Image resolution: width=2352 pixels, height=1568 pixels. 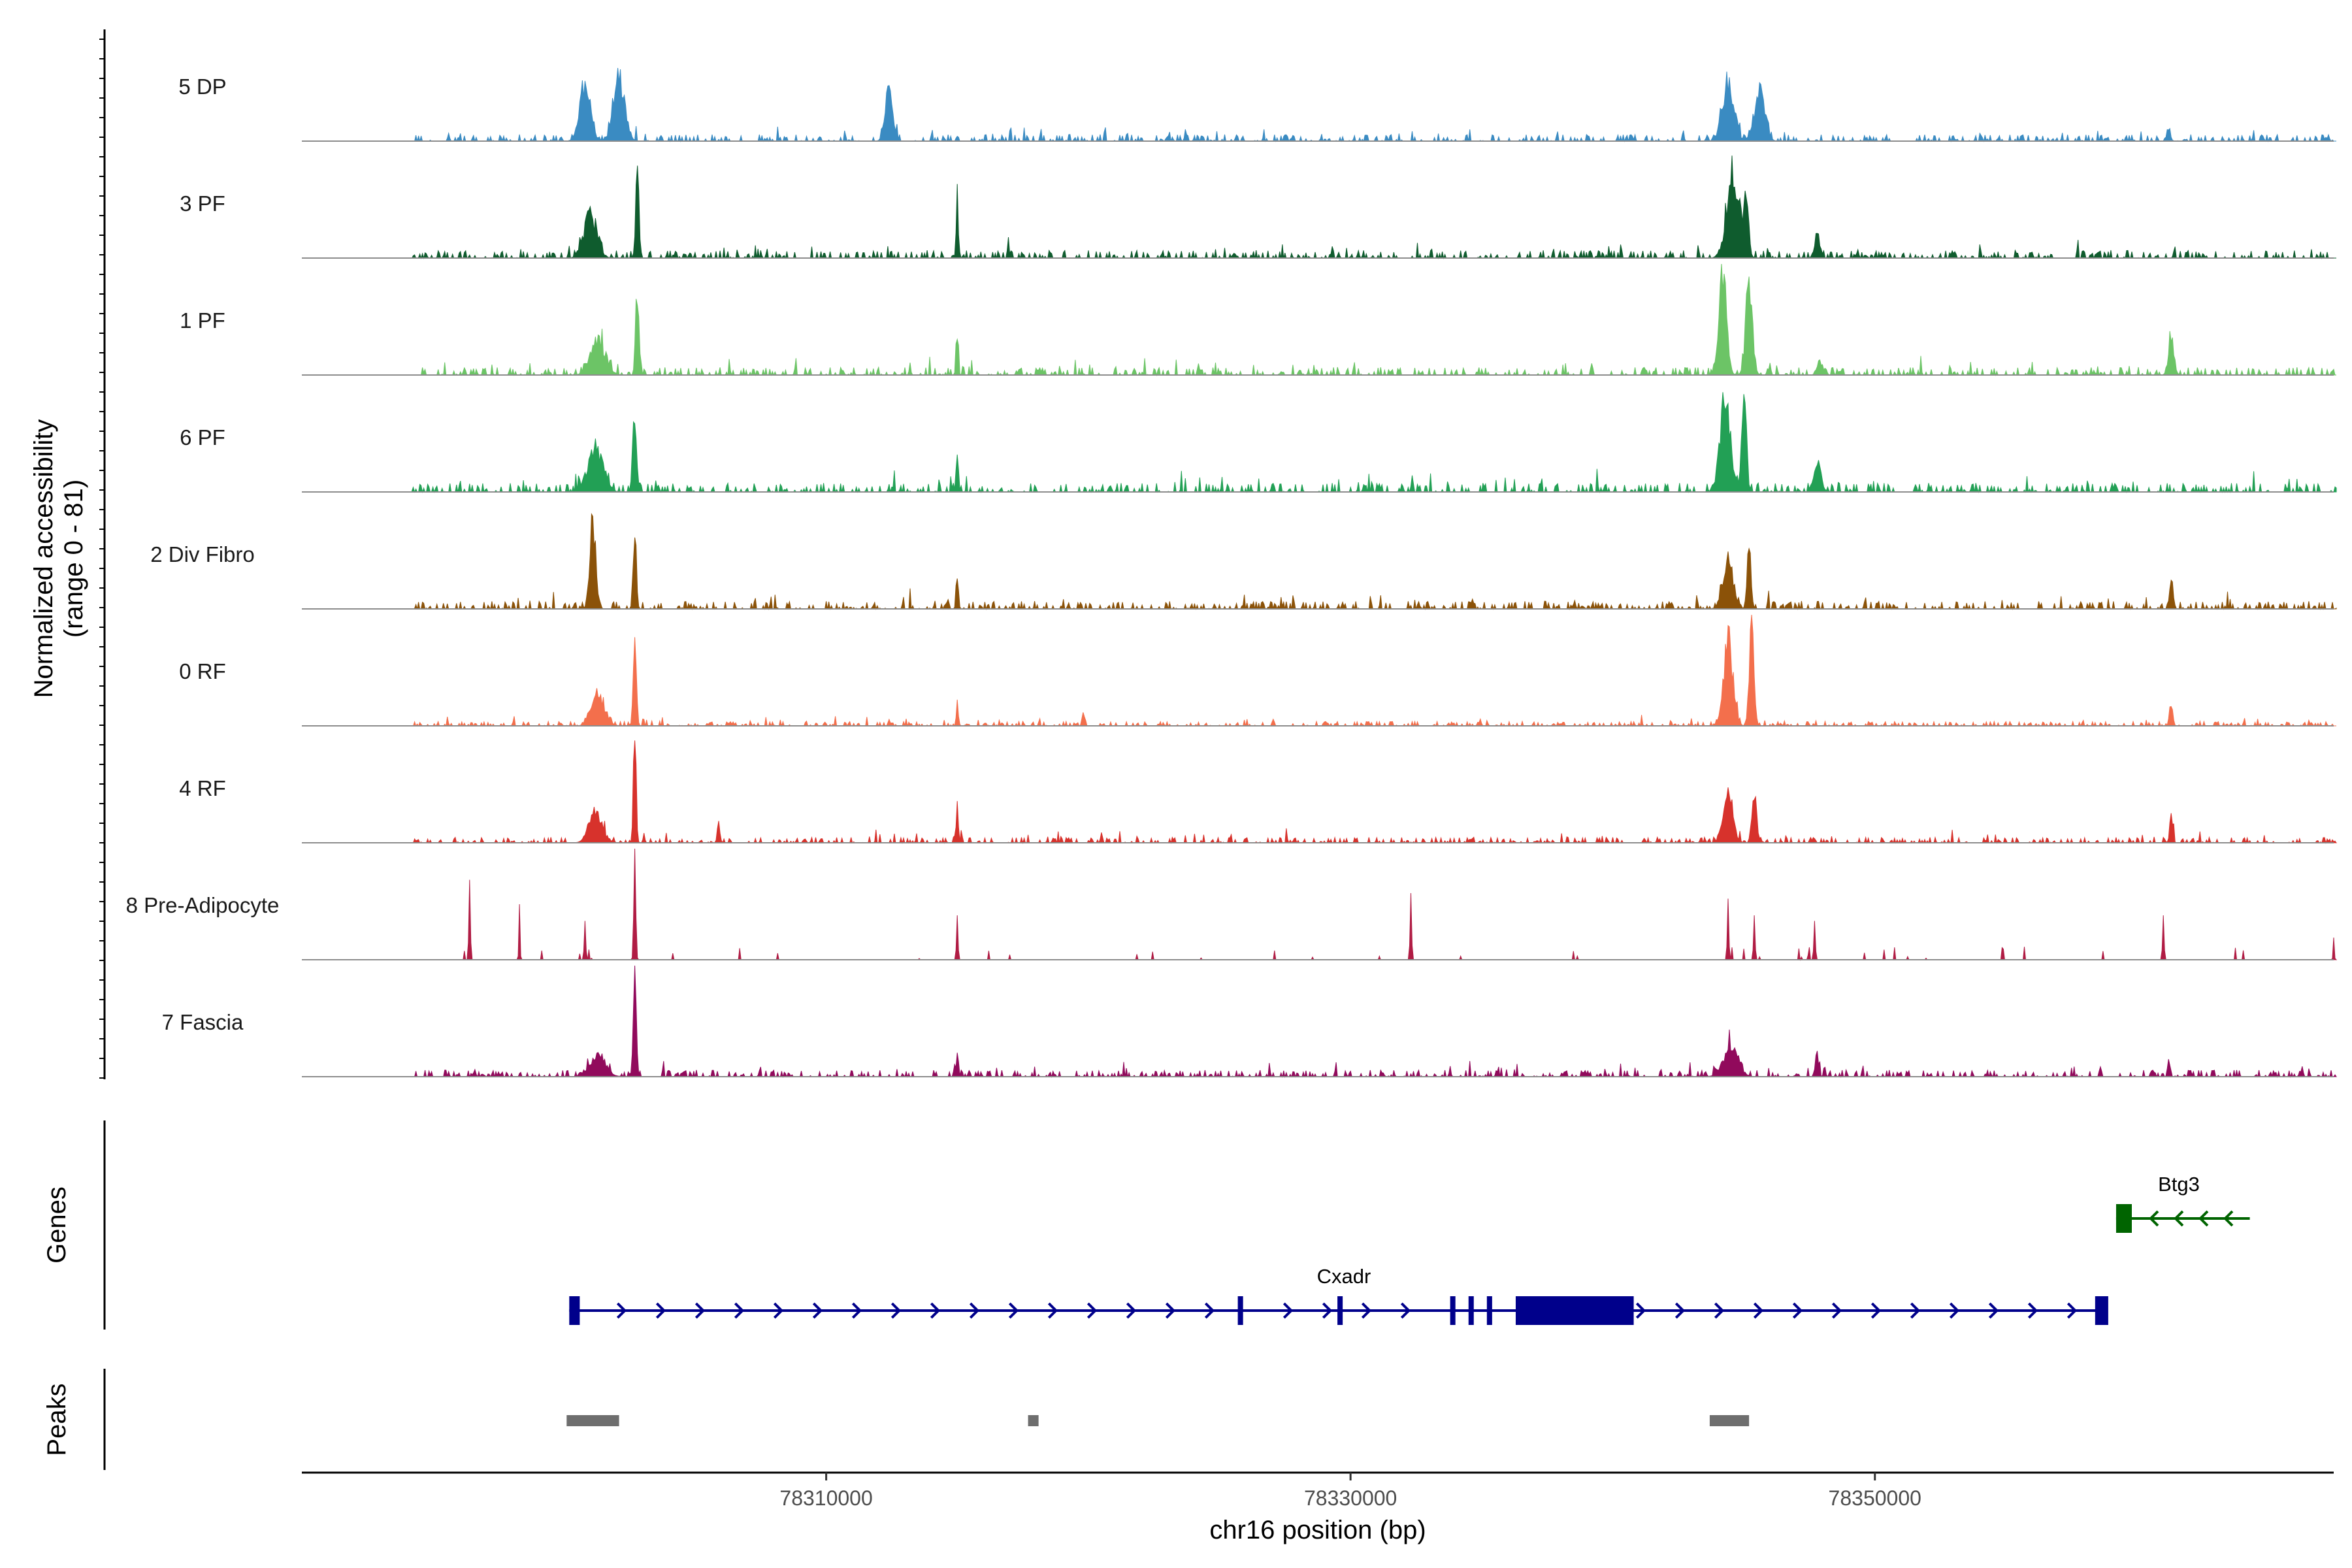 I want to click on peak-regions, so click(x=1158, y=1420).